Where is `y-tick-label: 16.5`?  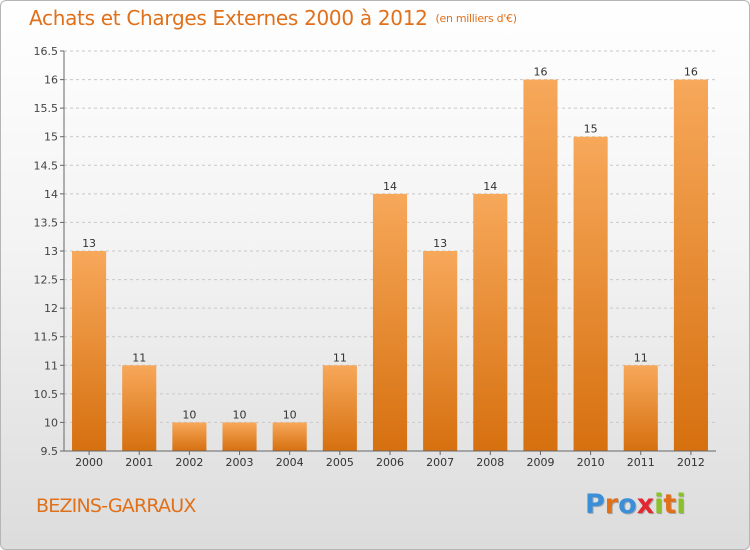
y-tick-label: 16.5 is located at coordinates (46, 51).